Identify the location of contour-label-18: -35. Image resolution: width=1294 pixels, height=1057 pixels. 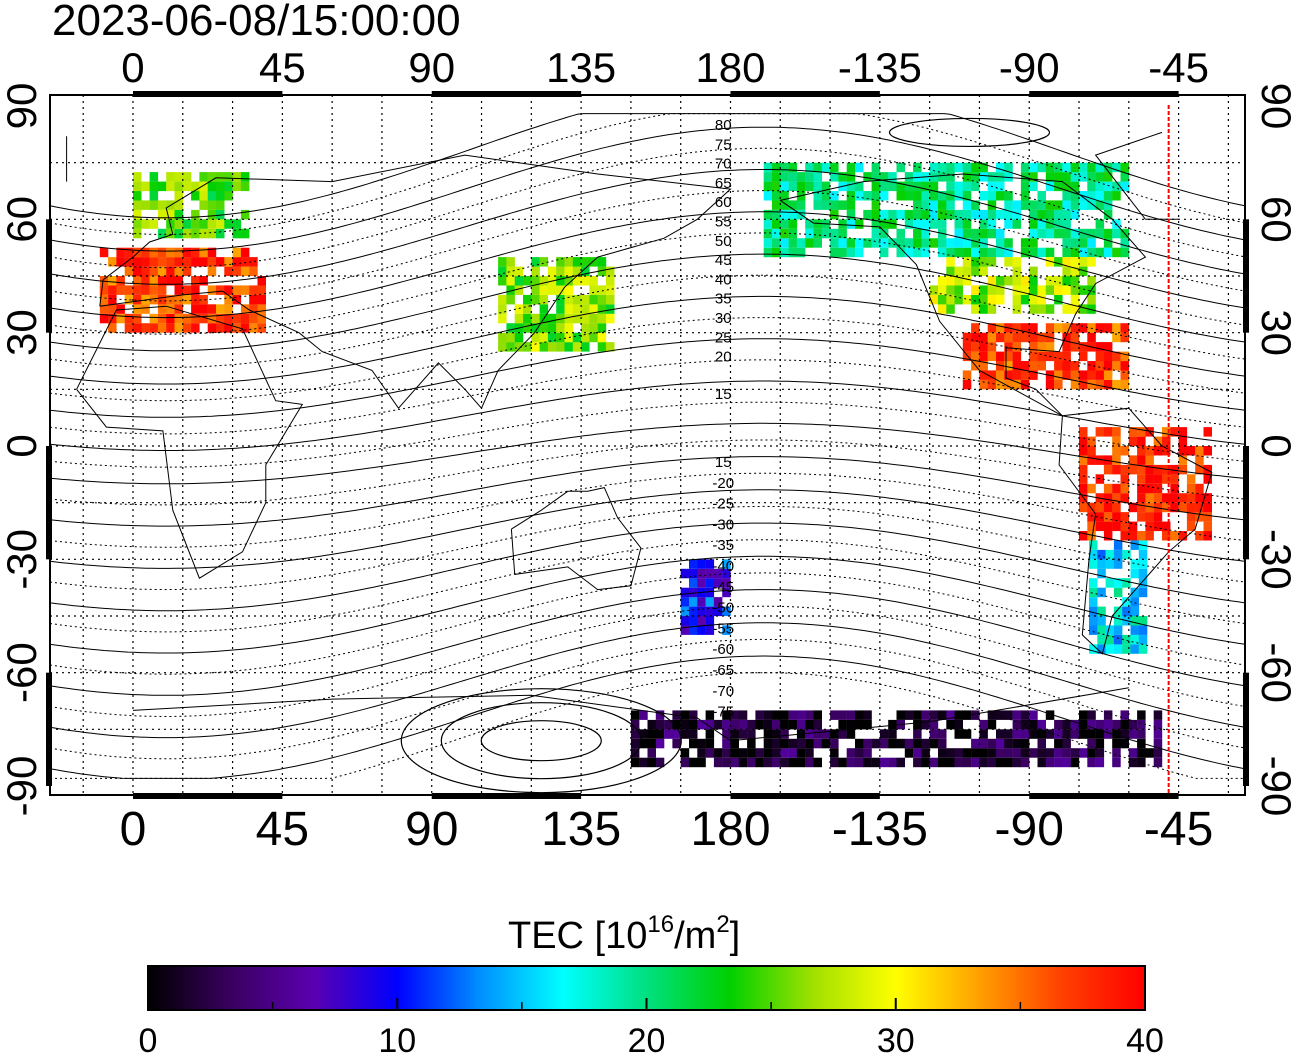
(723, 545).